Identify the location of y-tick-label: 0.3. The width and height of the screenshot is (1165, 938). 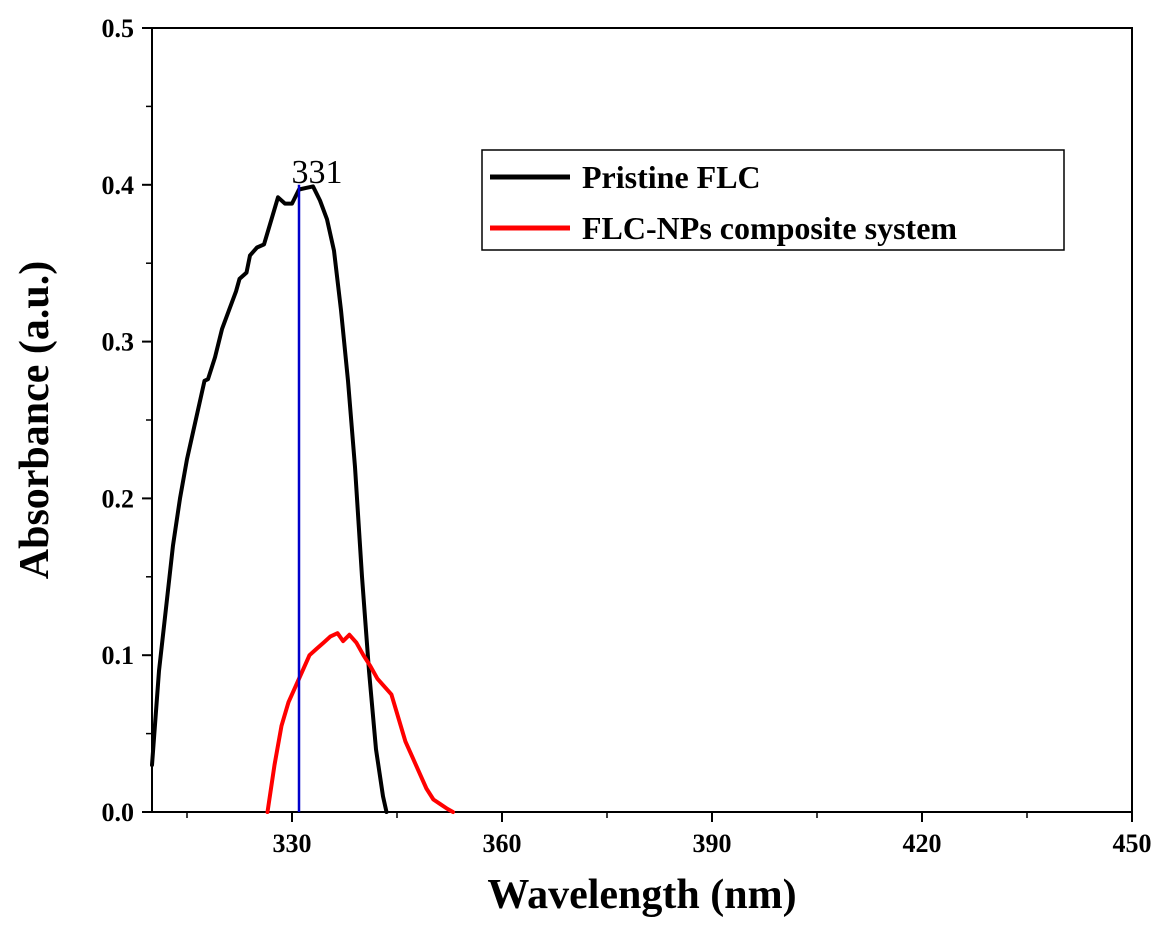
(118, 342).